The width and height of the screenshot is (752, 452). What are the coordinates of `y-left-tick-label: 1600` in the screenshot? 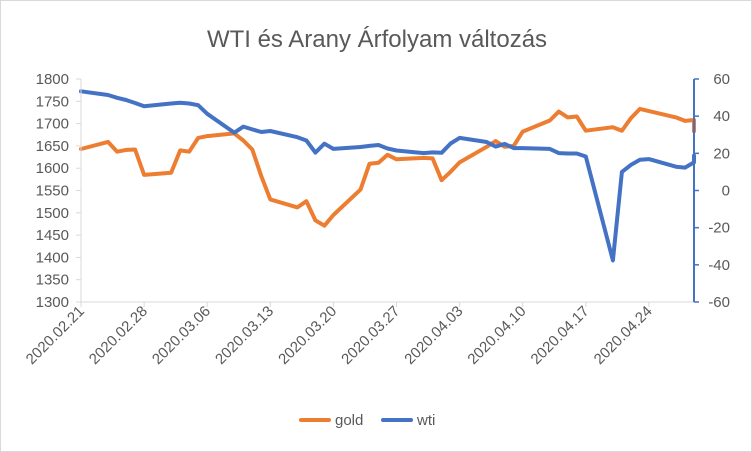 It's located at (52, 168).